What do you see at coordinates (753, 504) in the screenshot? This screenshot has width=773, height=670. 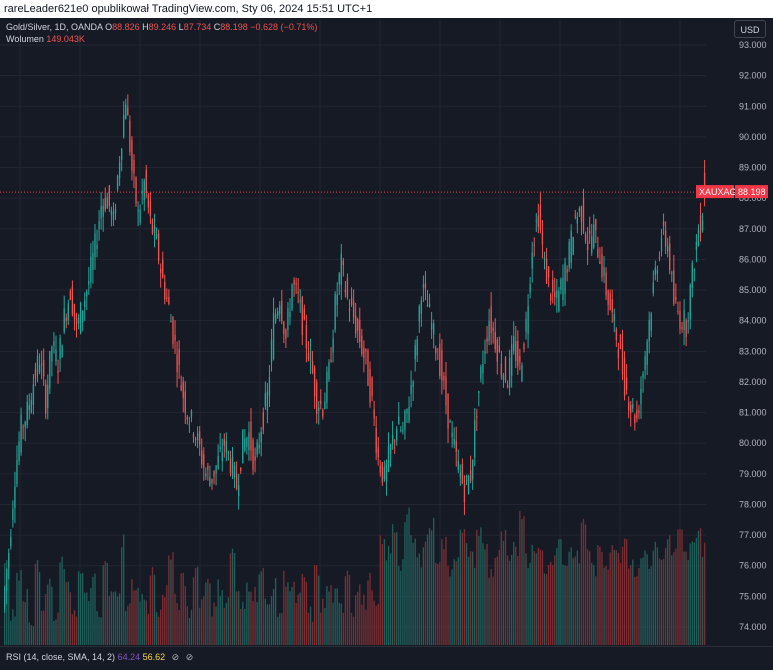 I see `price-tick-label: 78.000` at bounding box center [753, 504].